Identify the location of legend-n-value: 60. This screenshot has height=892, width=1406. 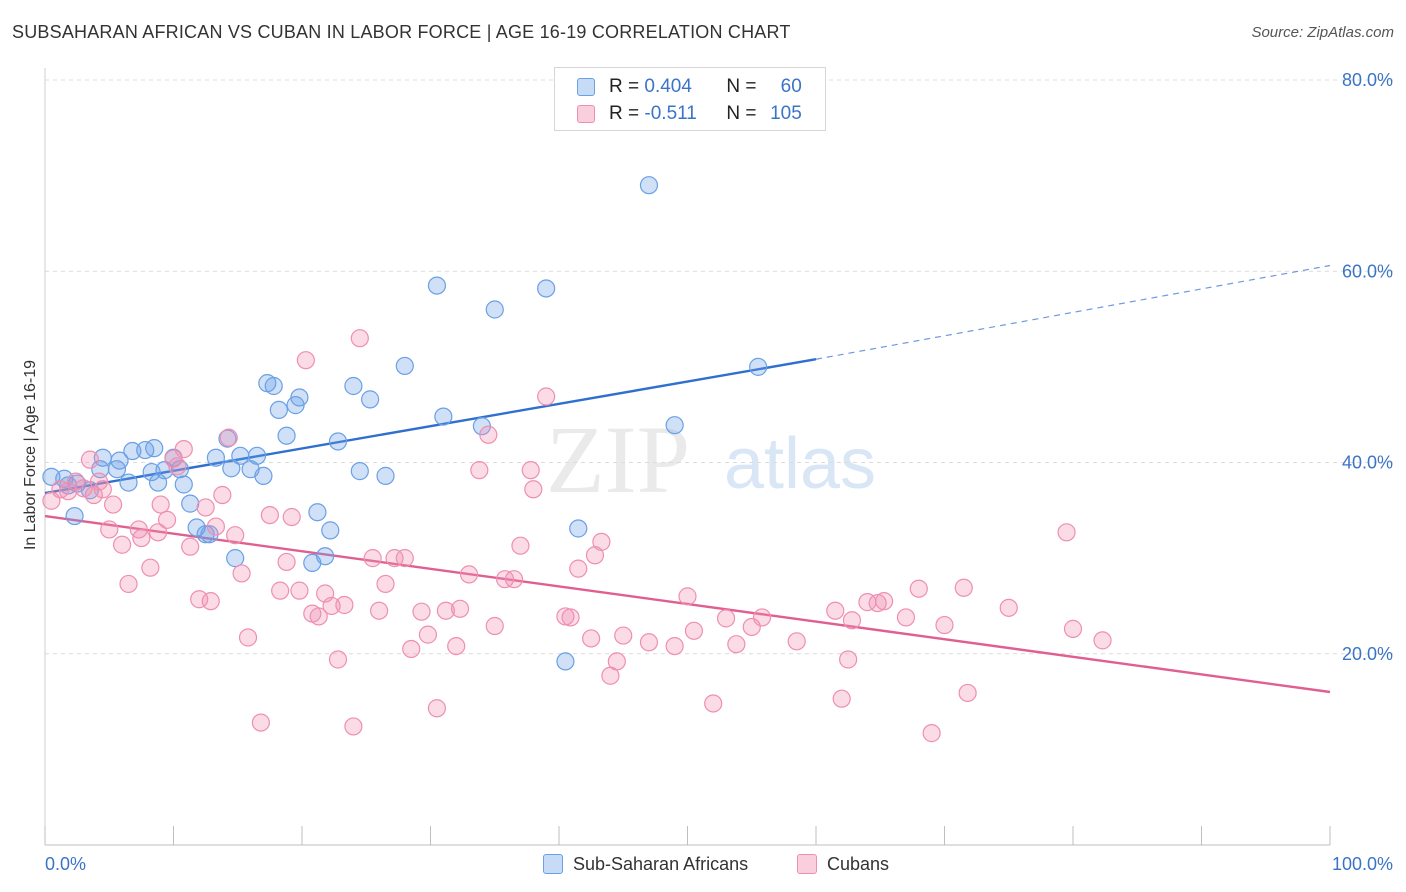
(791, 86).